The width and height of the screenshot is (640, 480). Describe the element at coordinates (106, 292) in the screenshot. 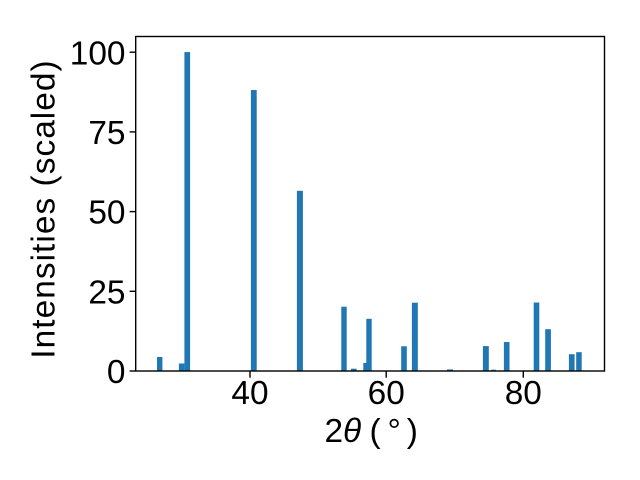

I see `svg-text: 25` at that location.